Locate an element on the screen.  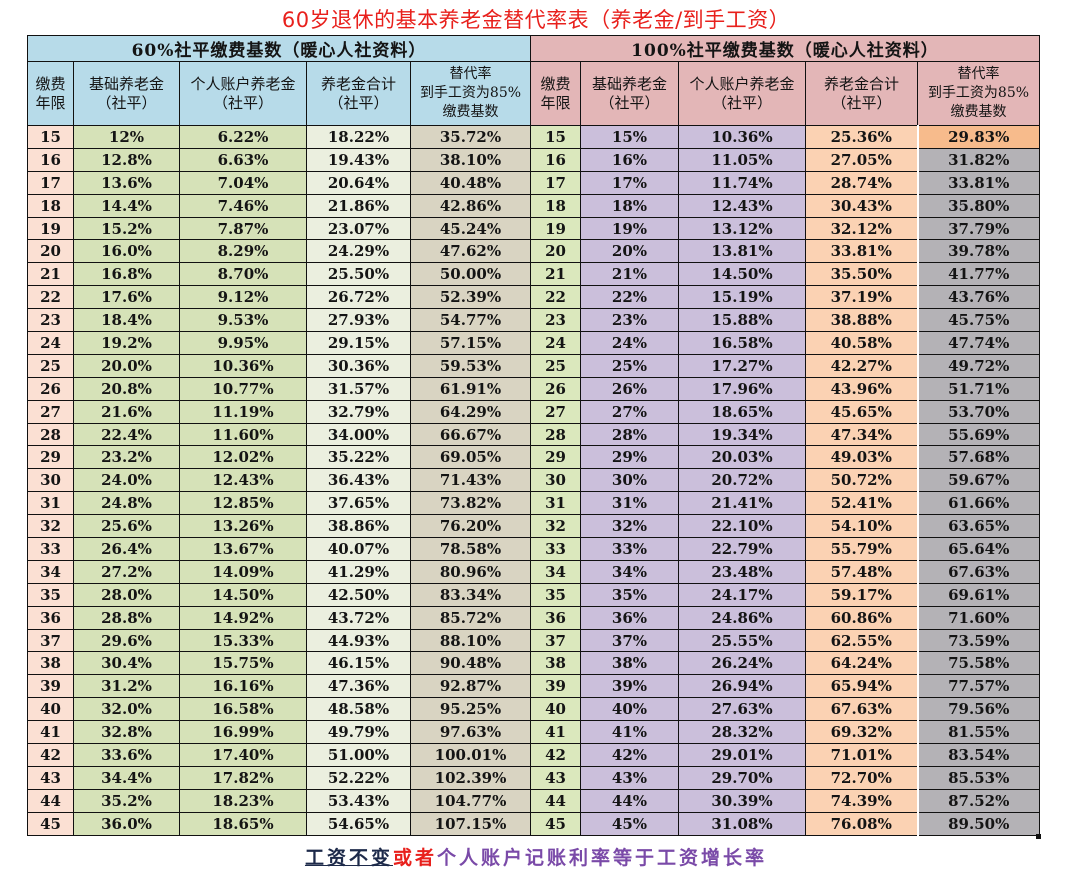
cell-total-left: 34.00% is located at coordinates (358, 434).